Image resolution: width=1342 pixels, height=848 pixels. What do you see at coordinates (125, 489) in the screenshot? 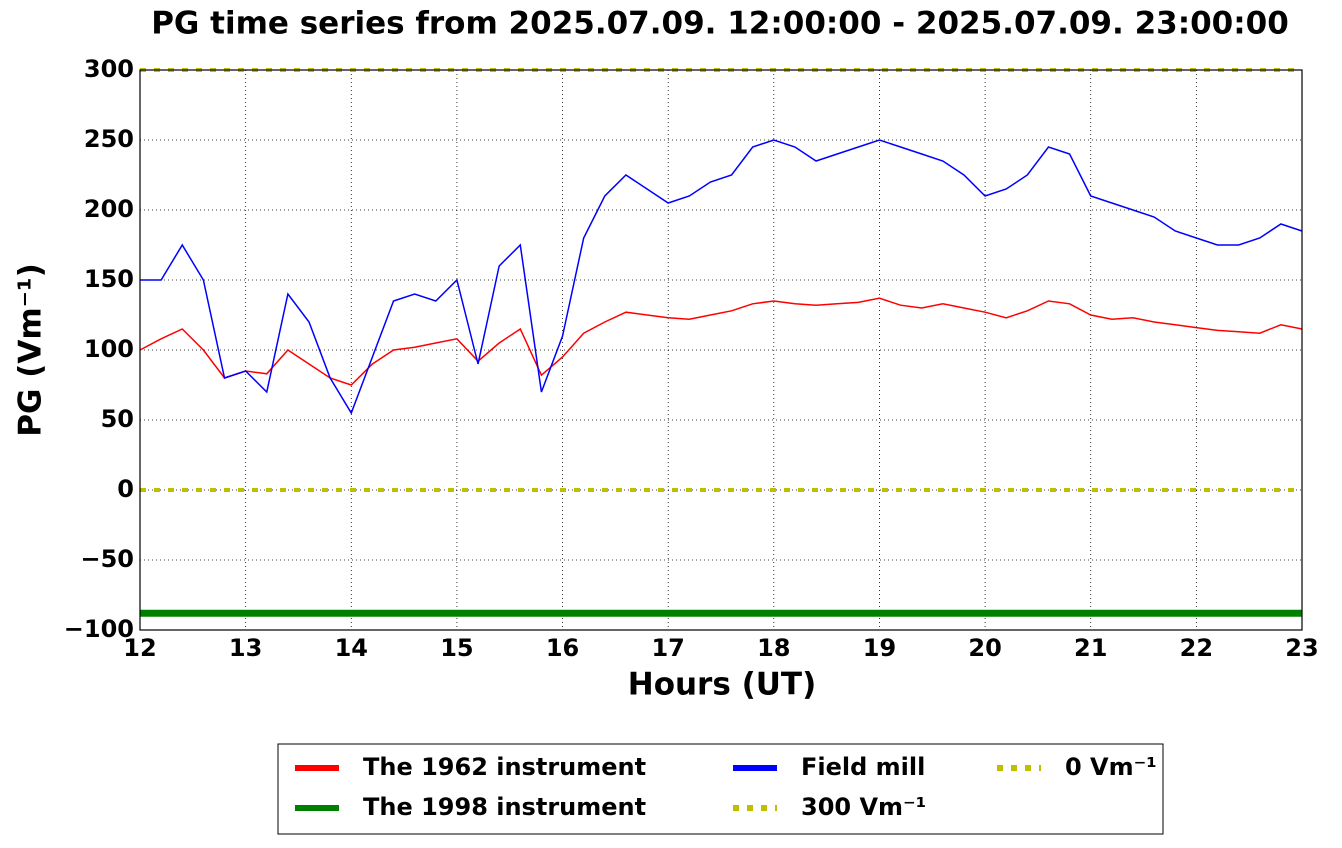
I see `y-tick-label: 0` at bounding box center [125, 489].